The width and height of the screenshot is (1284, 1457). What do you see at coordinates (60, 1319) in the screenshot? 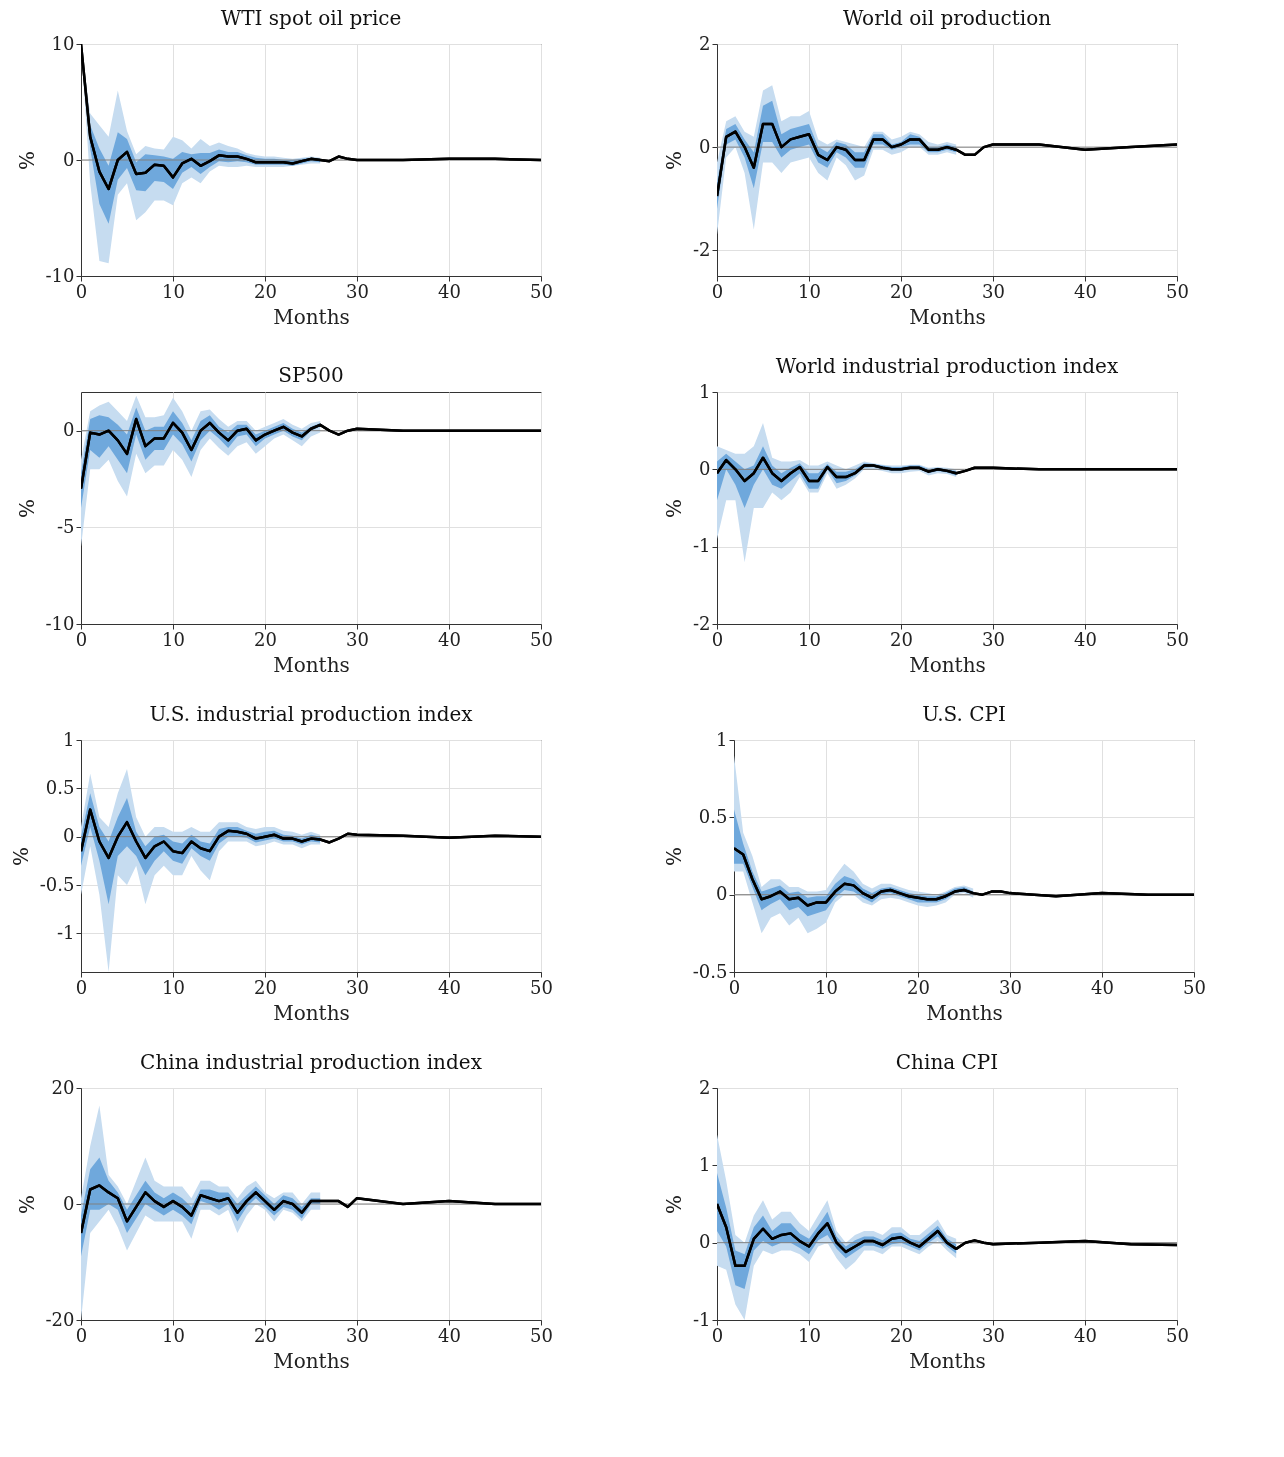
I see `y-tick-label: -20` at bounding box center [60, 1319].